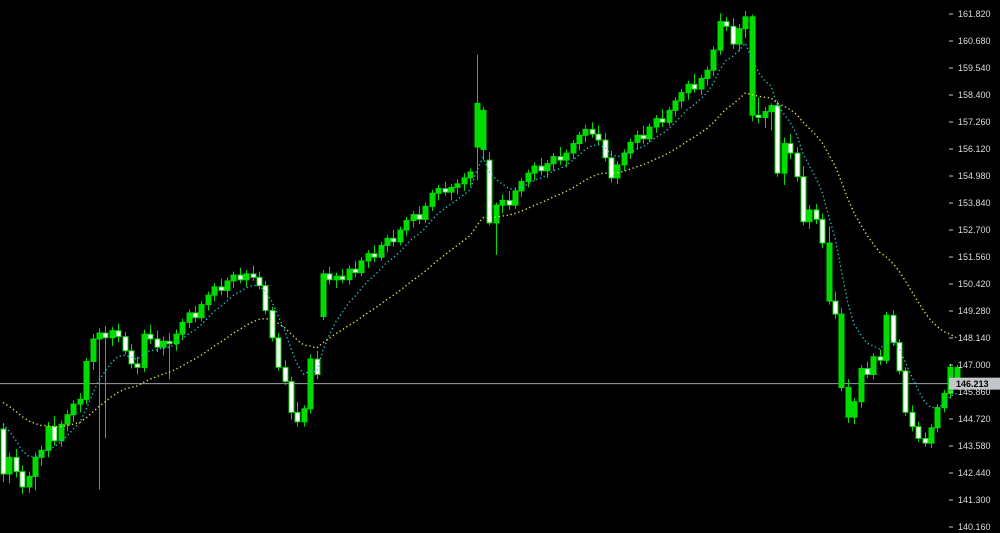  Describe the element at coordinates (974, 149) in the screenshot. I see `price-axis-label: 156.120` at that location.